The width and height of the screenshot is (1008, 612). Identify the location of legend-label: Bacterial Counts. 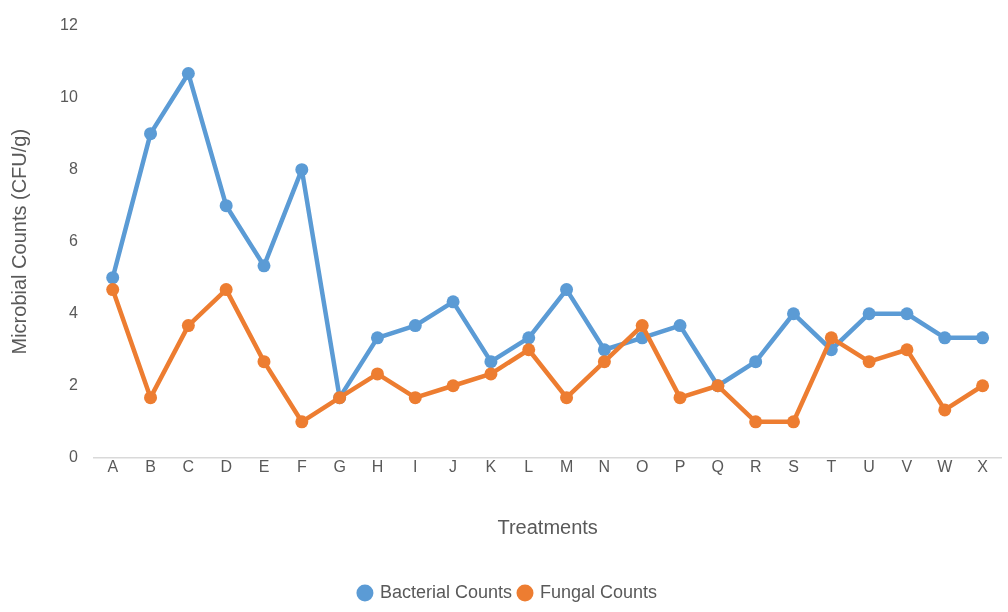
(446, 591).